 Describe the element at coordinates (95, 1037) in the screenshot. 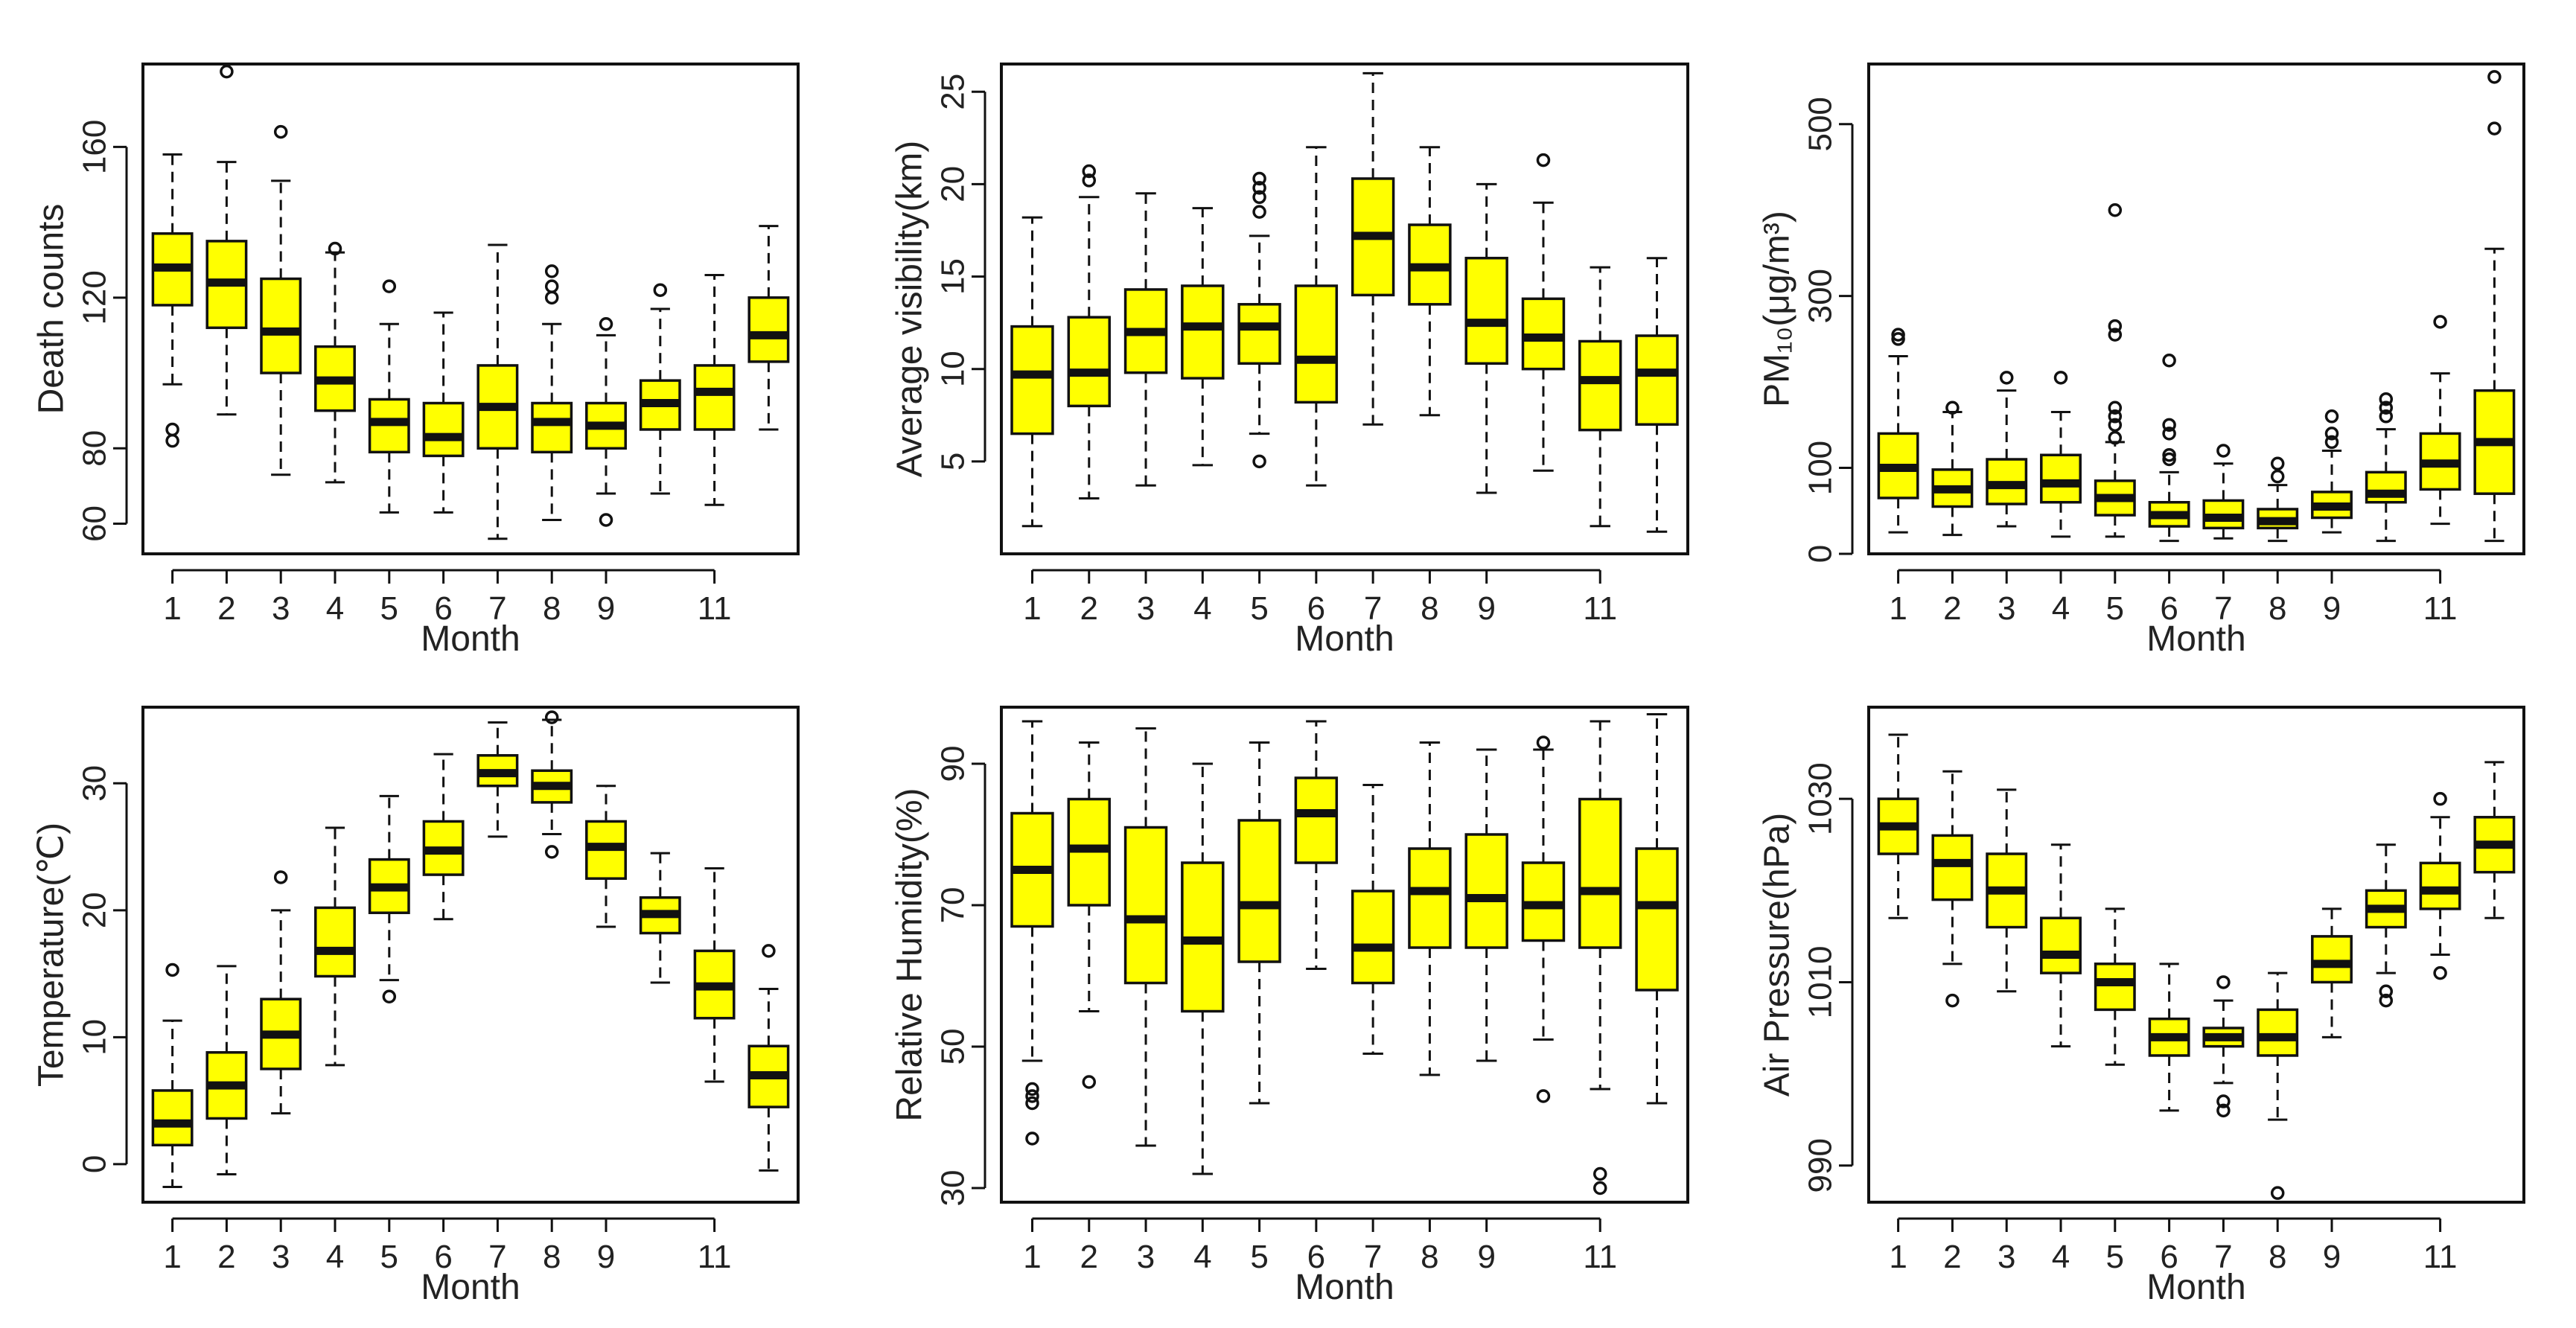

I see `y-tick-label: 10` at that location.